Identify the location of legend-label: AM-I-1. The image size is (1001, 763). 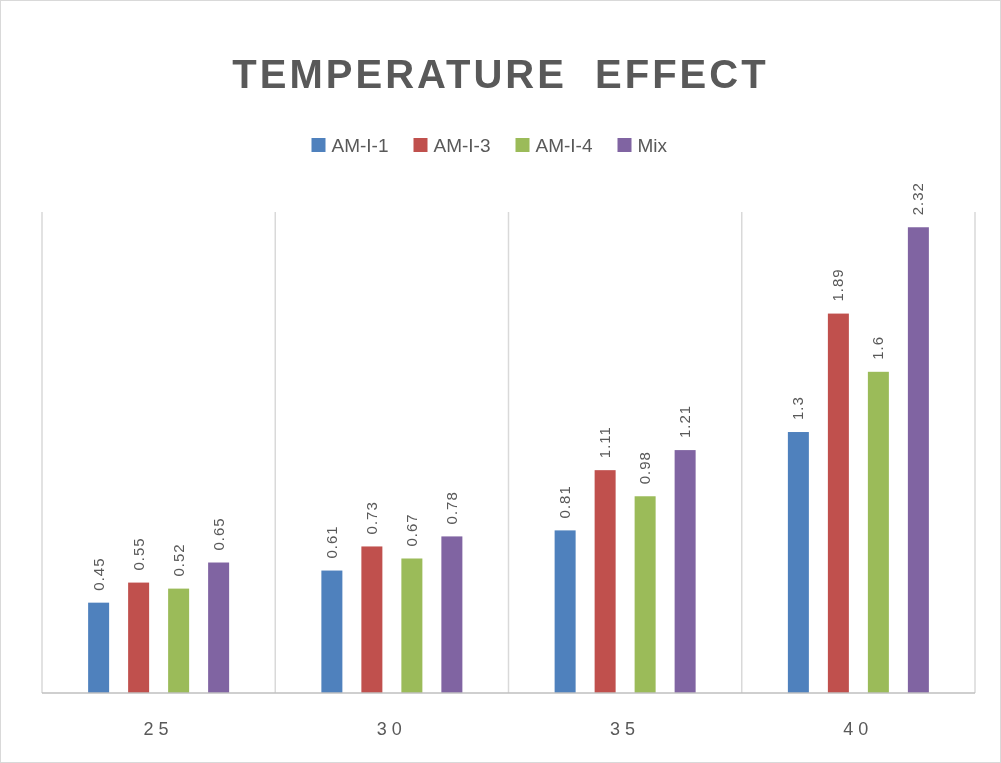
(360, 145).